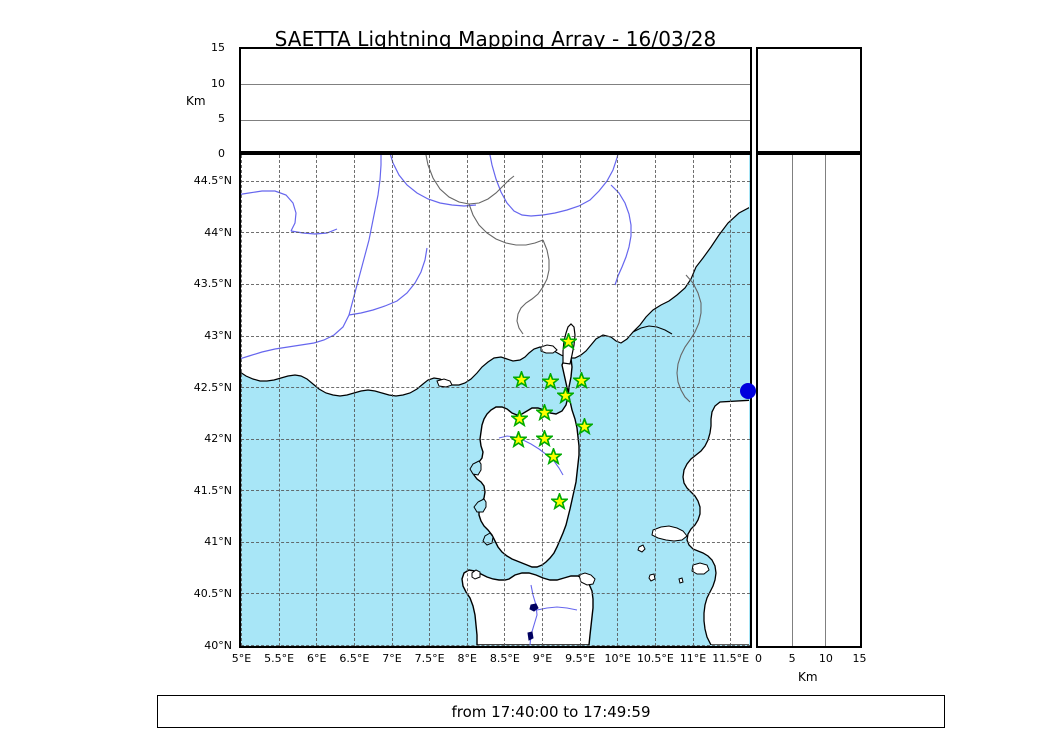  Describe the element at coordinates (669, 533) in the screenshot. I see `land-elba` at that location.